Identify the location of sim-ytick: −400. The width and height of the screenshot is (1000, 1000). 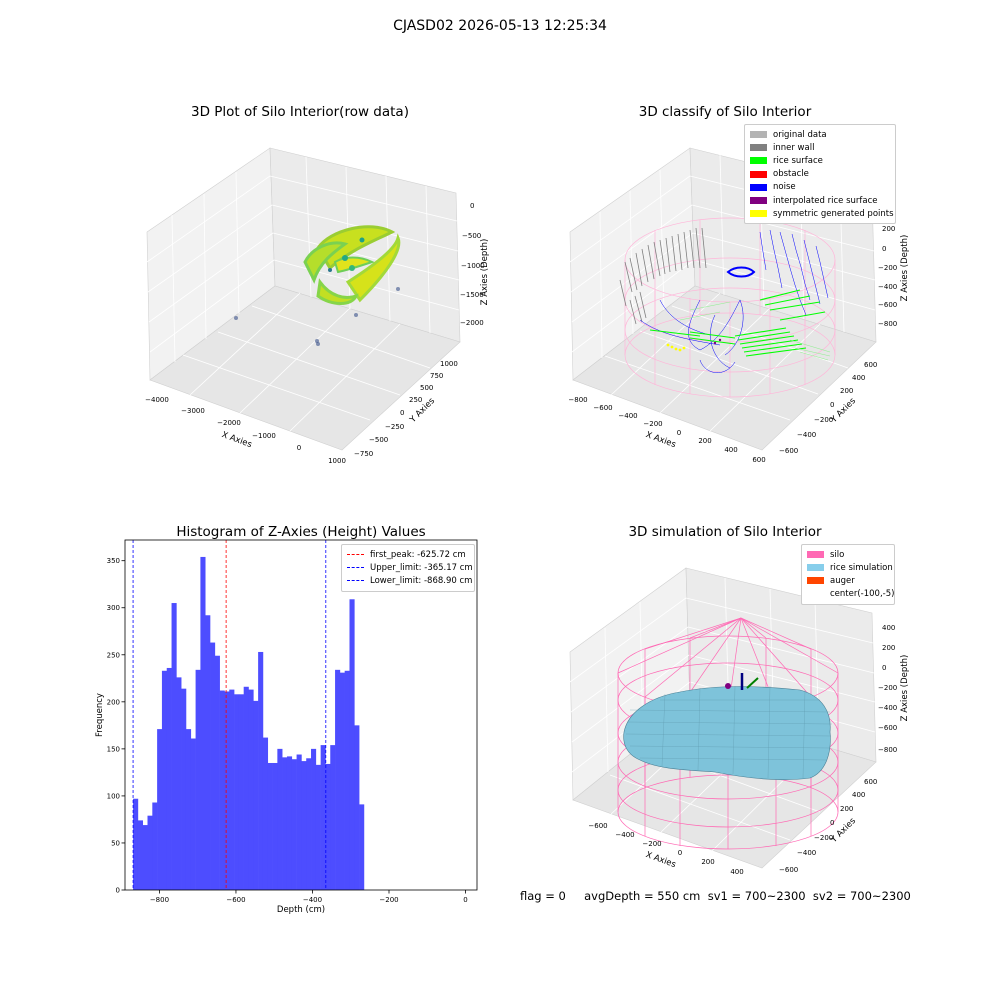
(806, 853).